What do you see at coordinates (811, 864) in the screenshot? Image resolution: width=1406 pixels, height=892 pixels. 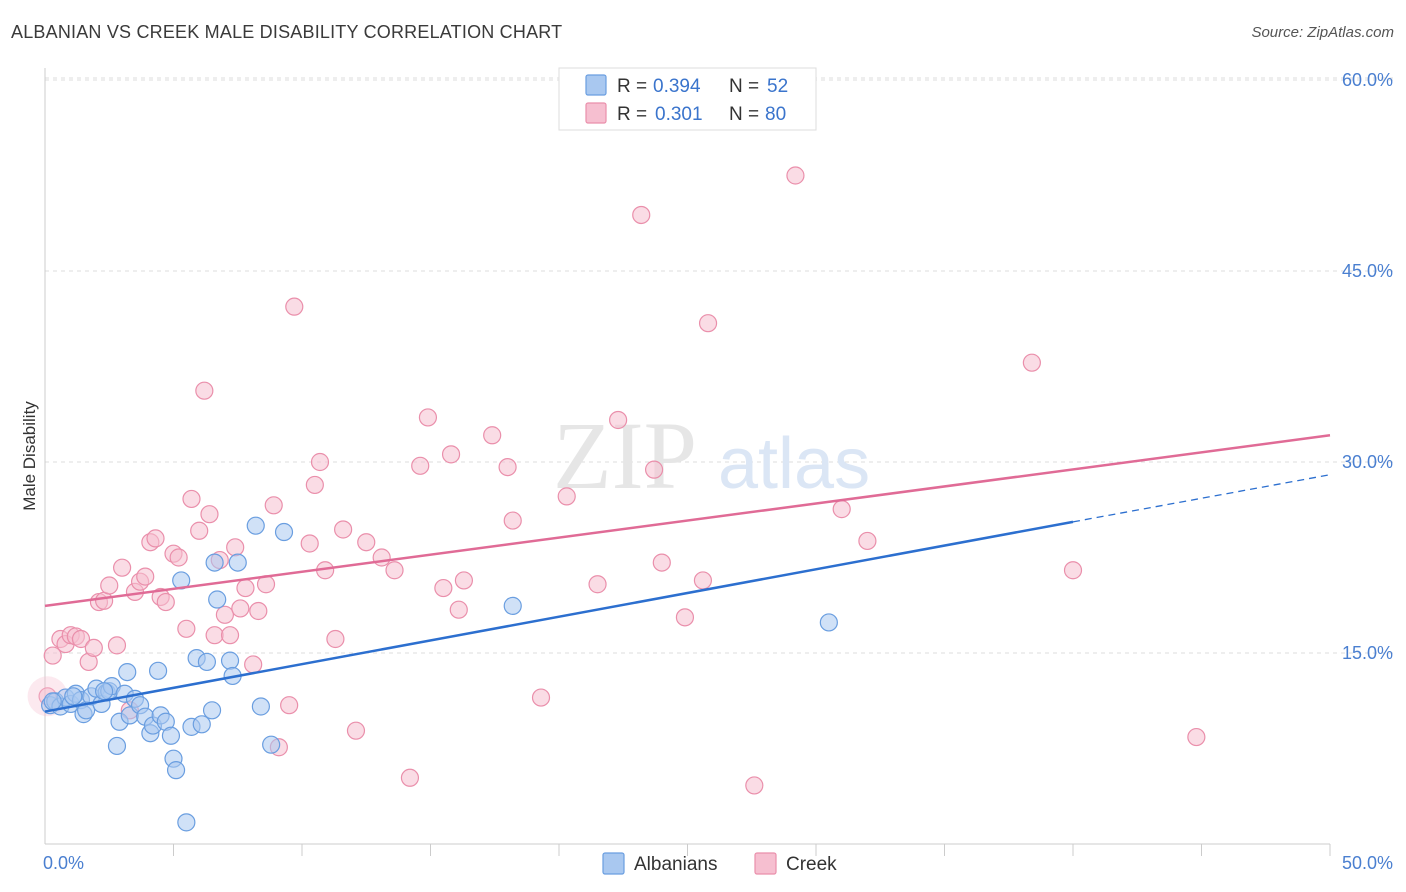 I see `bottom-legend-label-creek: Creek` at bounding box center [811, 864].